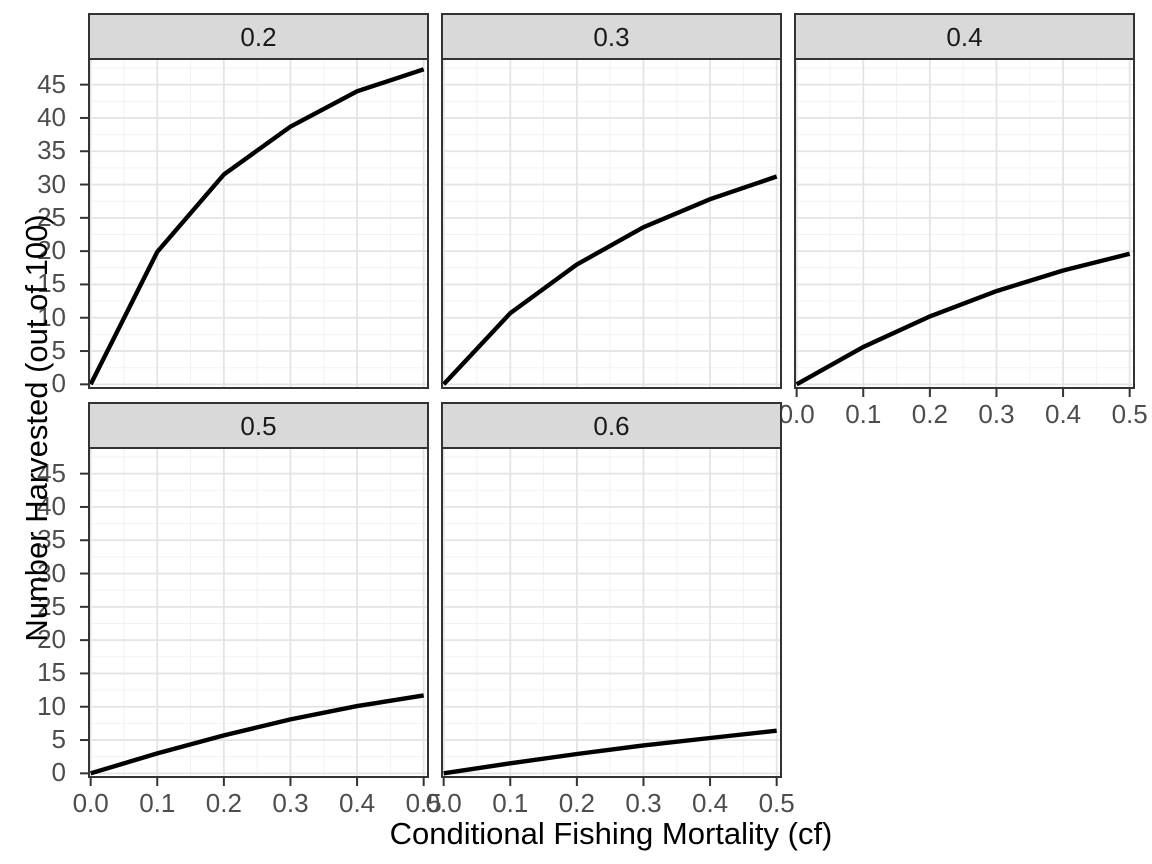 The width and height of the screenshot is (1152, 864). I want to click on facet-strip: 0.2, so click(258, 36).